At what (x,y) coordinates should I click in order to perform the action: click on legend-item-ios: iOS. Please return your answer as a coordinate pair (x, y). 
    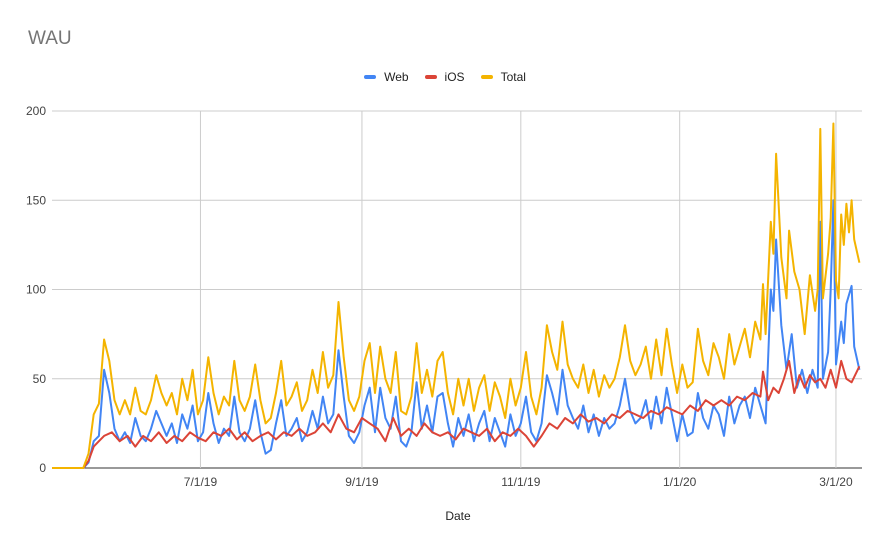
    Looking at the image, I should click on (444, 77).